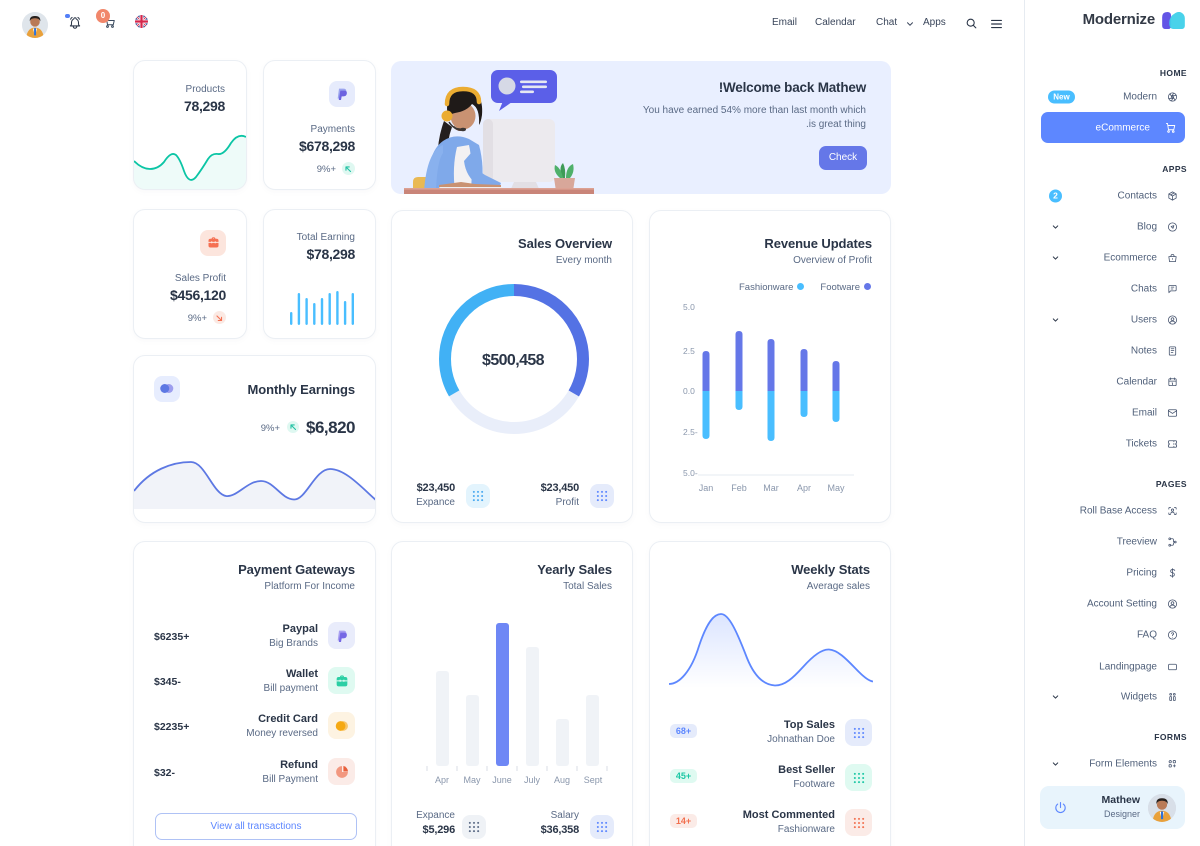 The height and width of the screenshot is (846, 1200). What do you see at coordinates (739, 488) in the screenshot?
I see `svg-text: Feb` at bounding box center [739, 488].